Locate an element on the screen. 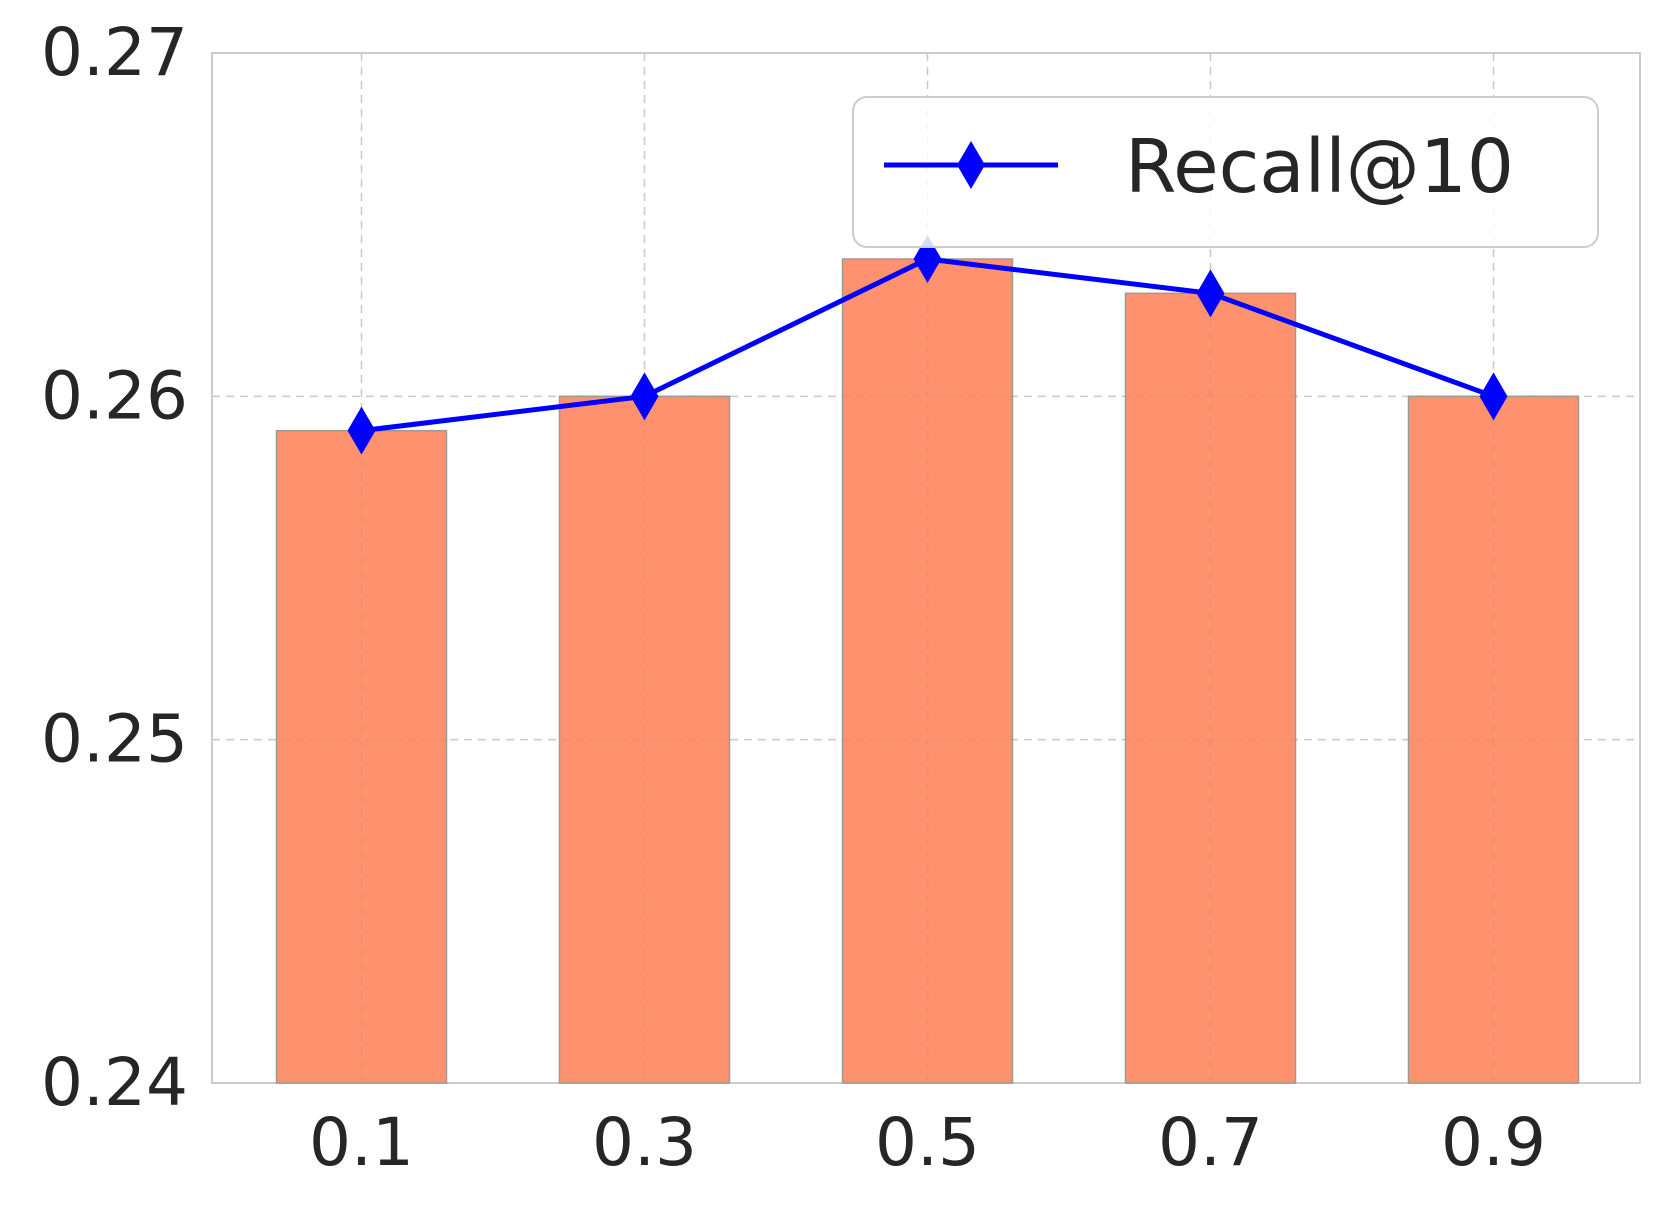 Image resolution: width=1661 pixels, height=1208 pixels. y-tick-labels: 0.24 0.25 0.26 0.27 is located at coordinates (114, 567).